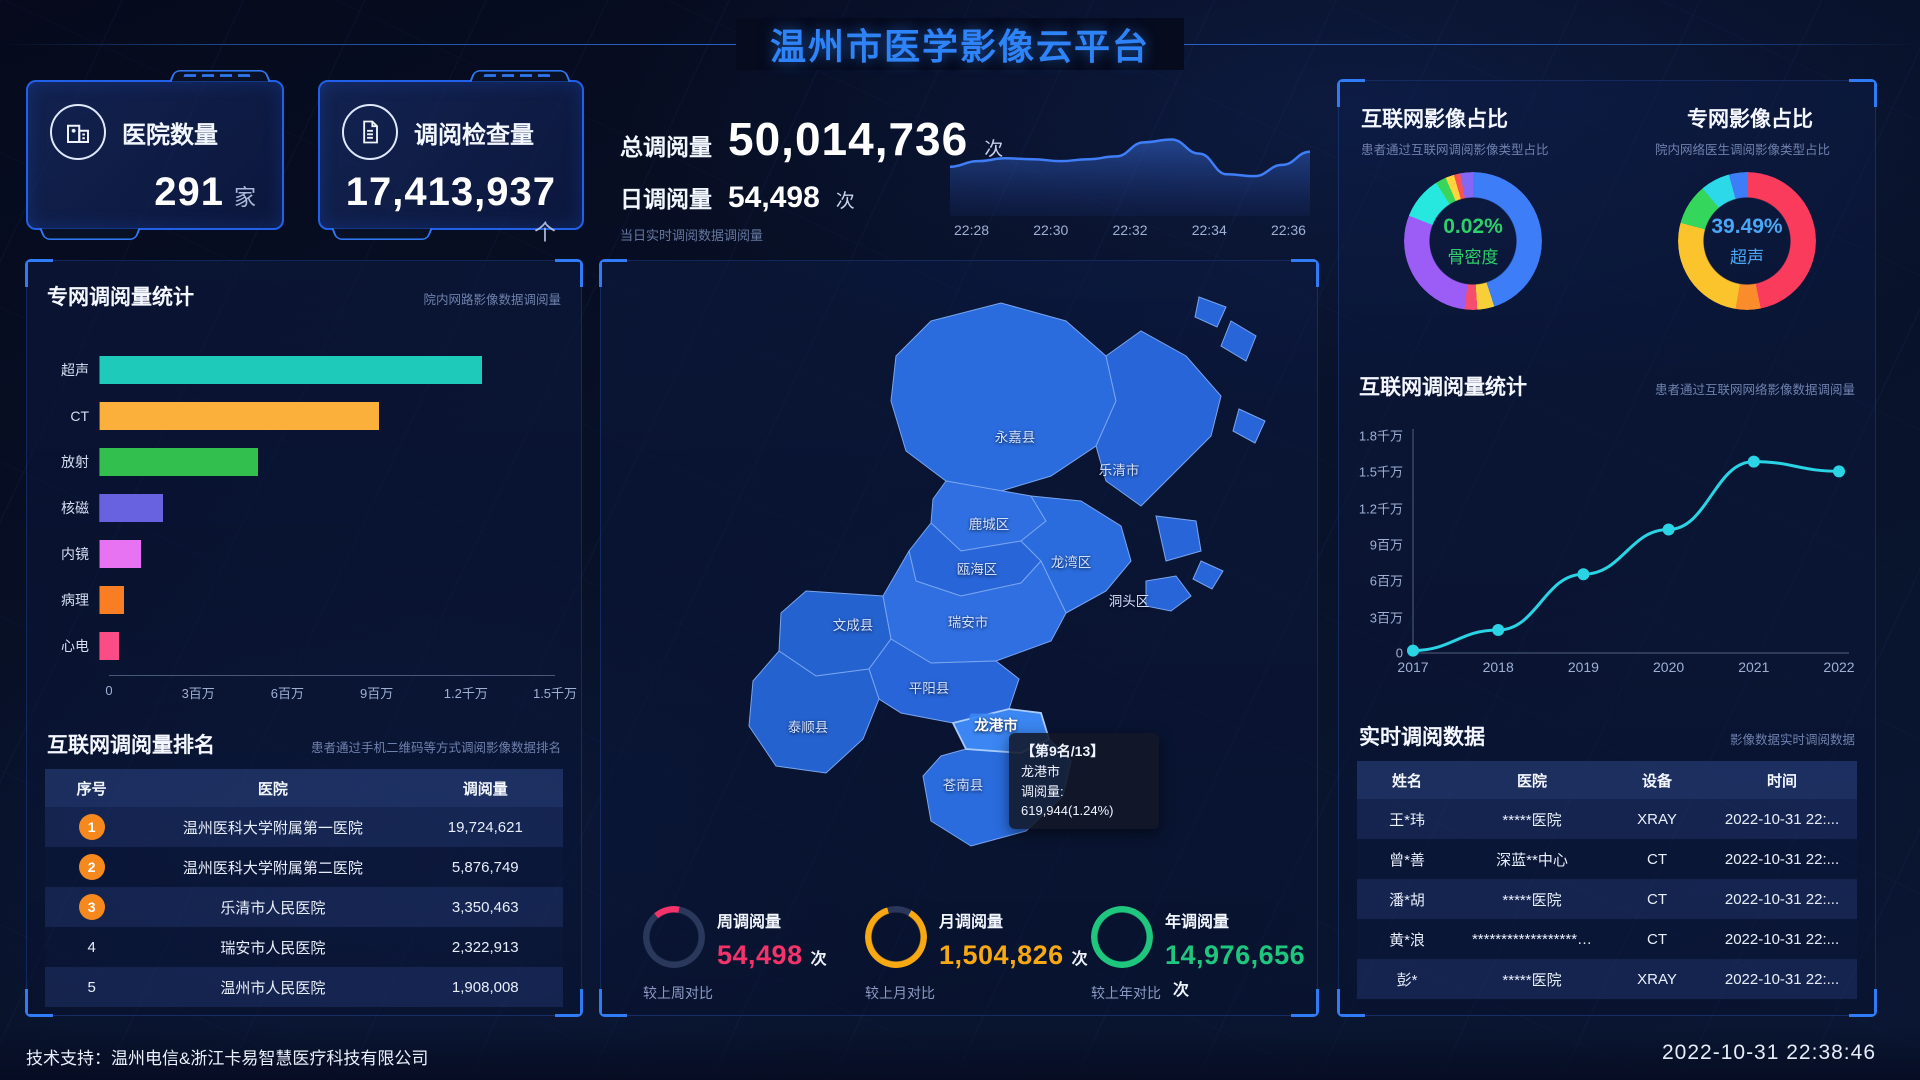  Describe the element at coordinates (492, 300) in the screenshot. I see `bar-chart-subtitle: 院内网路影像数据调阅量` at that location.